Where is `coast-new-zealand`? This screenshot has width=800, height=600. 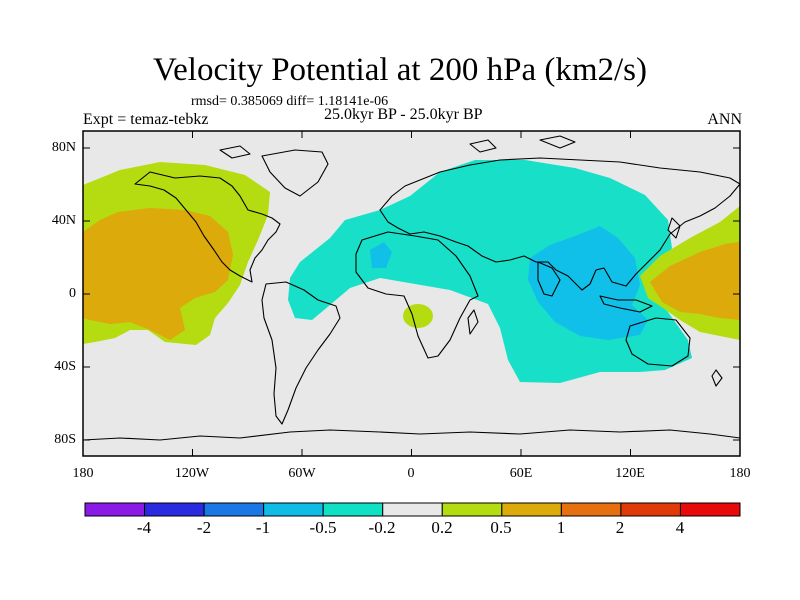
coast-new-zealand is located at coordinates (717, 378).